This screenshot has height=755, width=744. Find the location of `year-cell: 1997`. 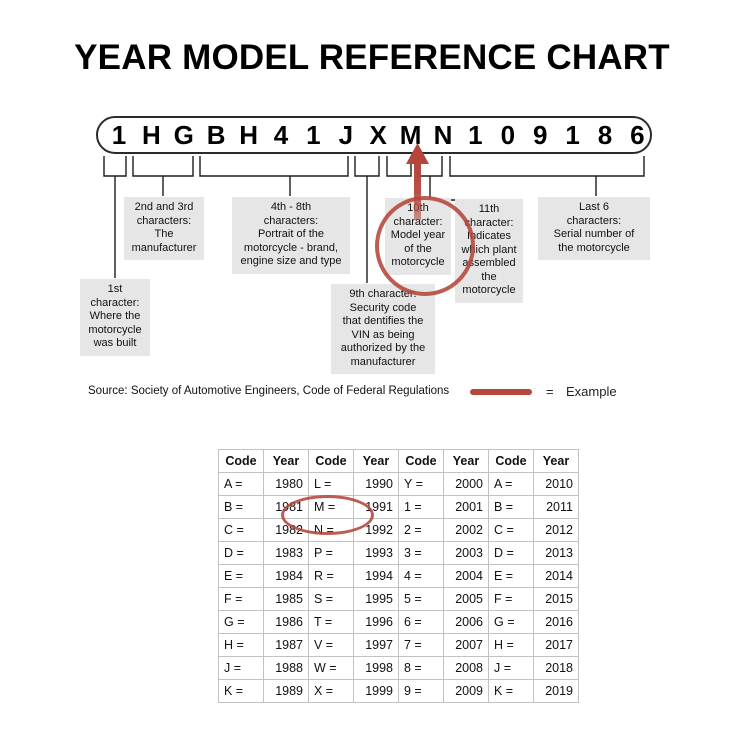

year-cell: 1997 is located at coordinates (376, 645).